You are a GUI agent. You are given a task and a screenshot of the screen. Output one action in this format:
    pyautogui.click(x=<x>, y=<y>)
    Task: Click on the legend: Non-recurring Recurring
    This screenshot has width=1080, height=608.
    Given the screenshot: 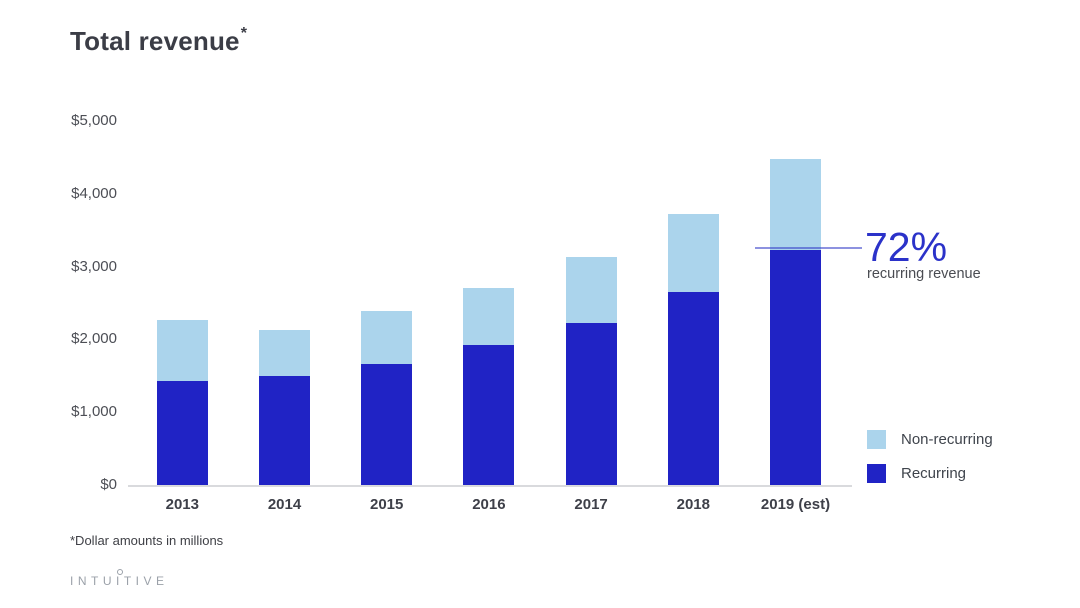 What is the action you would take?
    pyautogui.click(x=930, y=463)
    